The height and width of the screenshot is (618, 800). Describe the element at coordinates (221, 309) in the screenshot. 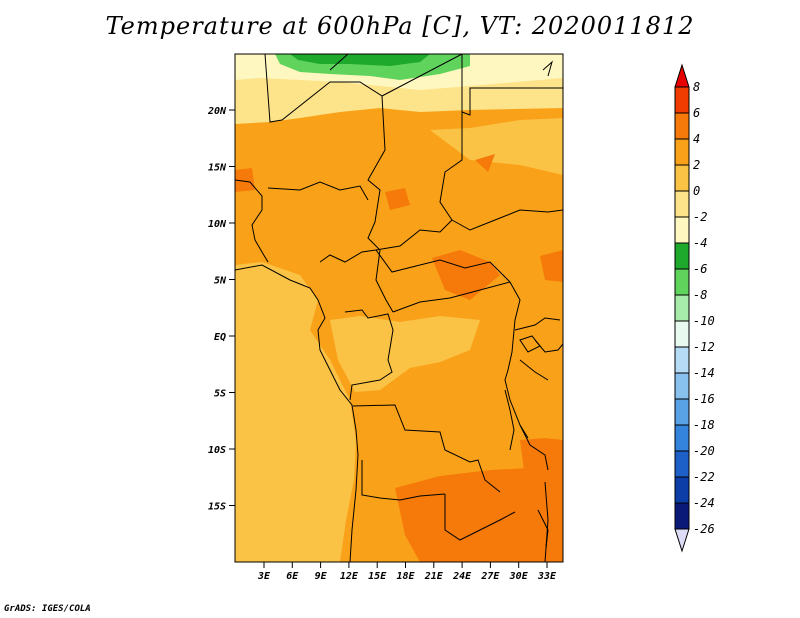

I see `latitude-axis: 20N 15N 10N 5N EQ 5S 10S 15S` at that location.